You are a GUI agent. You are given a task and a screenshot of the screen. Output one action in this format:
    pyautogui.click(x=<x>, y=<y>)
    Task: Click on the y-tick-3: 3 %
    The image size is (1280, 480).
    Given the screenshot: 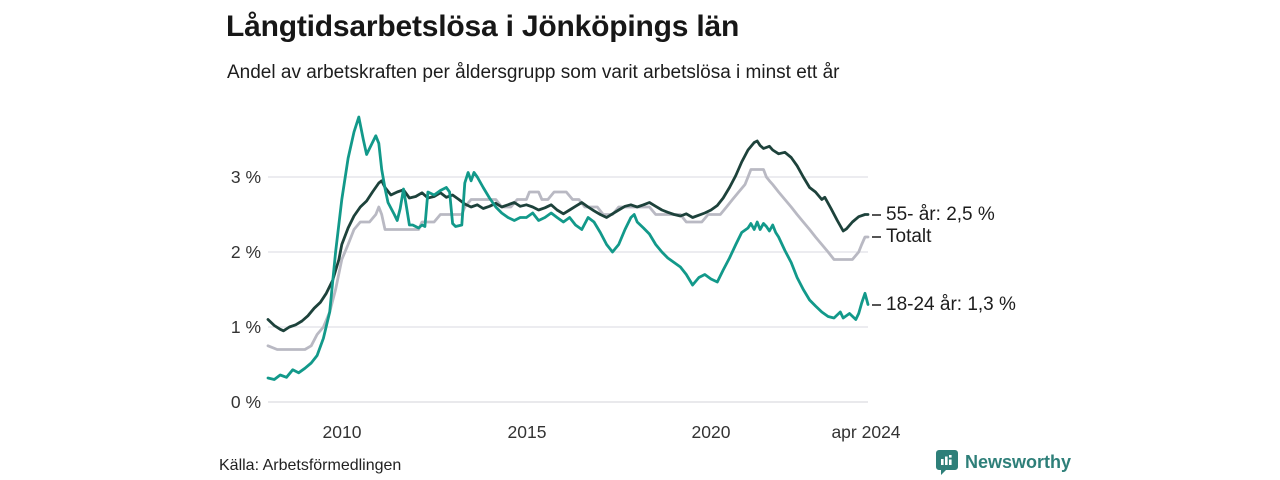 What is the action you would take?
    pyautogui.click(x=246, y=177)
    